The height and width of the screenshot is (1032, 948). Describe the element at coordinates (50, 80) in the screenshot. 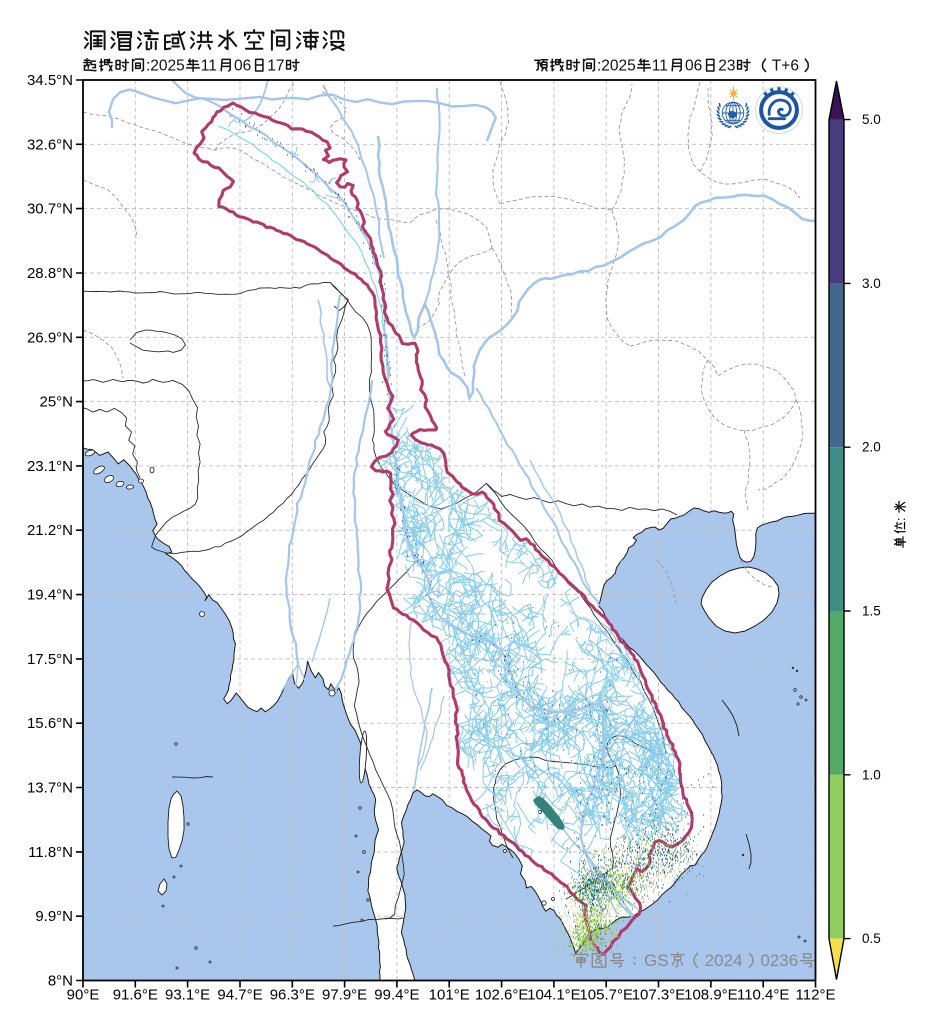

I see `svg-text: 34.5°N` at that location.